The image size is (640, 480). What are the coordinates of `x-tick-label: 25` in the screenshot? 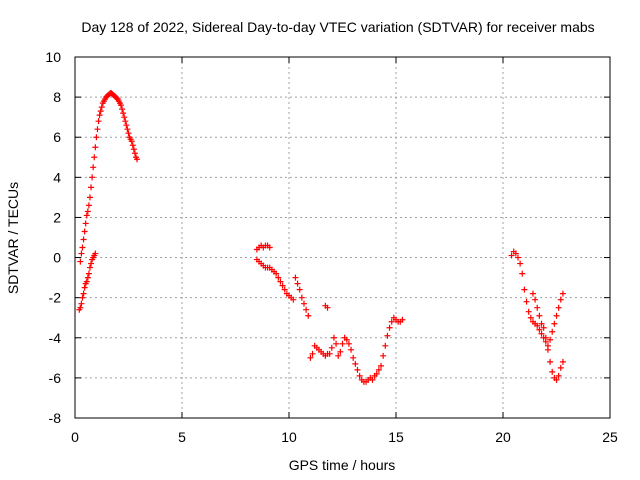 It's located at (610, 437).